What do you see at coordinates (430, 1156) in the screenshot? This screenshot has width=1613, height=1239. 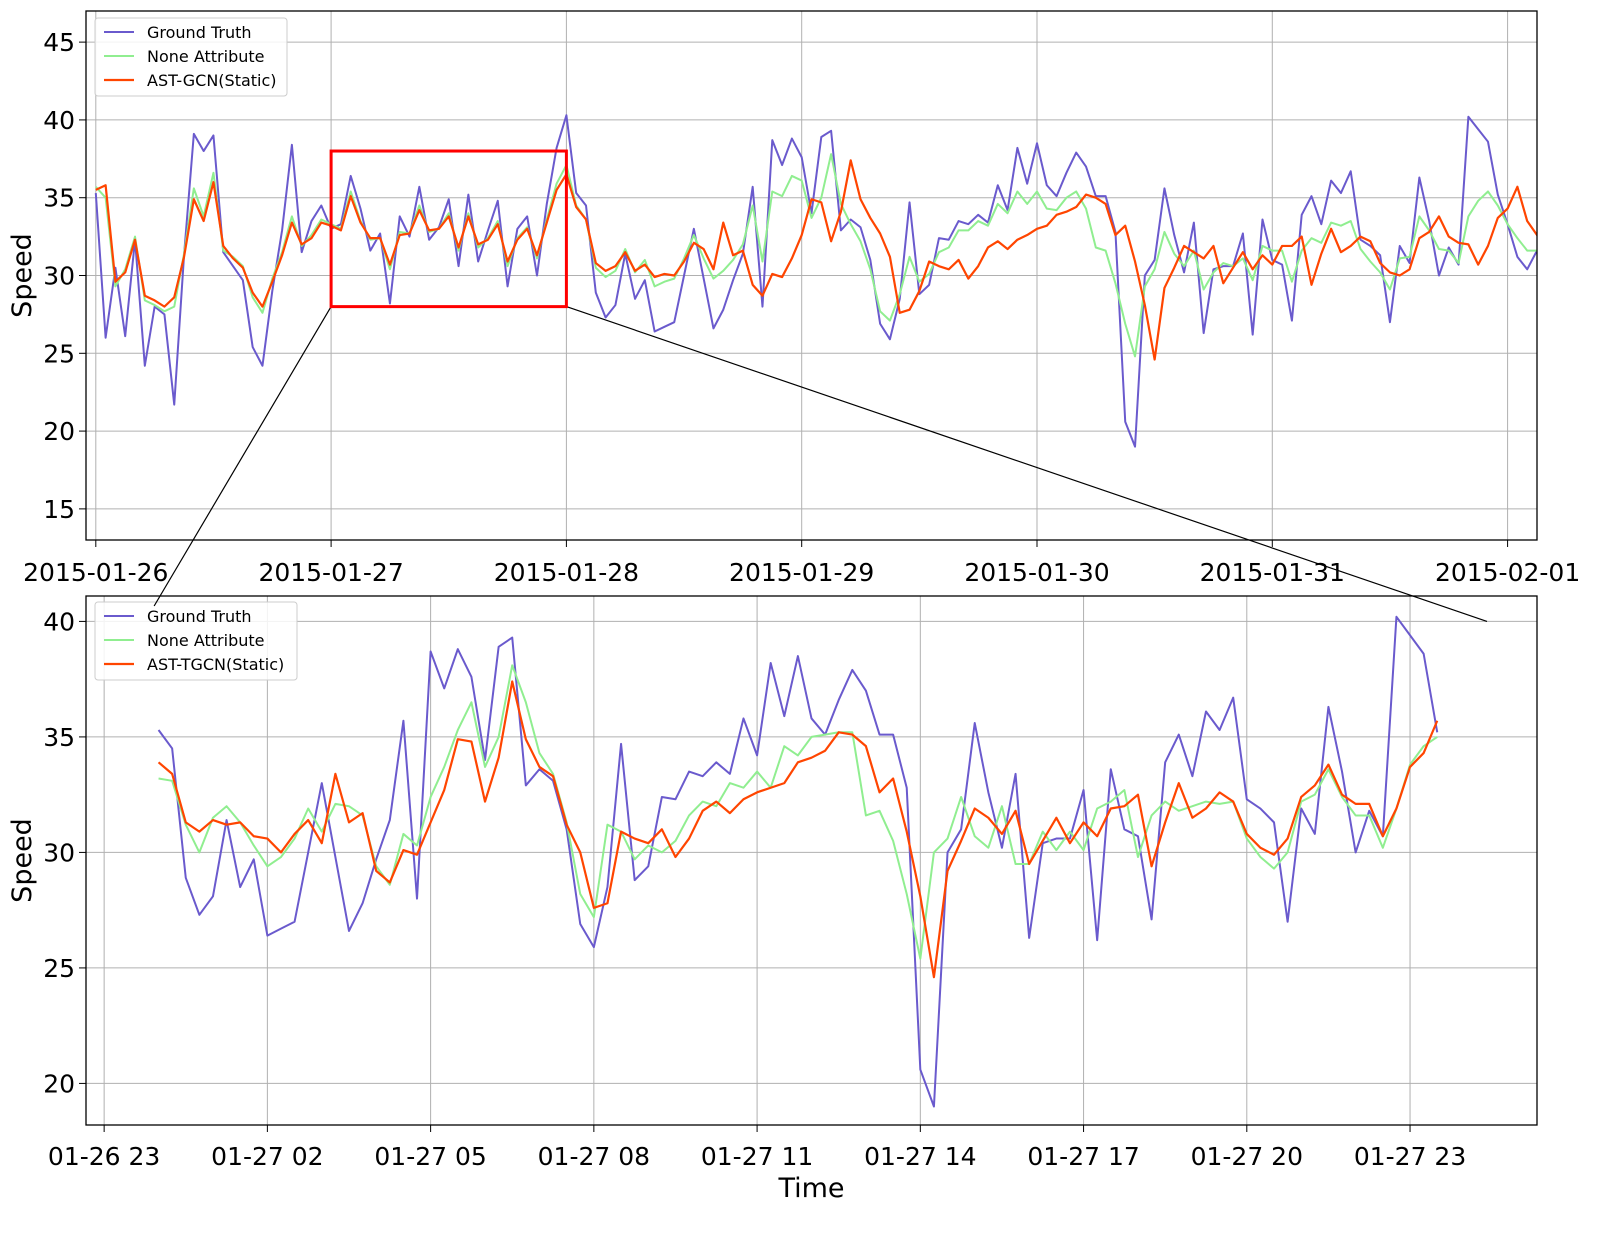 I see `x-tick-label: 01-27 05` at bounding box center [430, 1156].